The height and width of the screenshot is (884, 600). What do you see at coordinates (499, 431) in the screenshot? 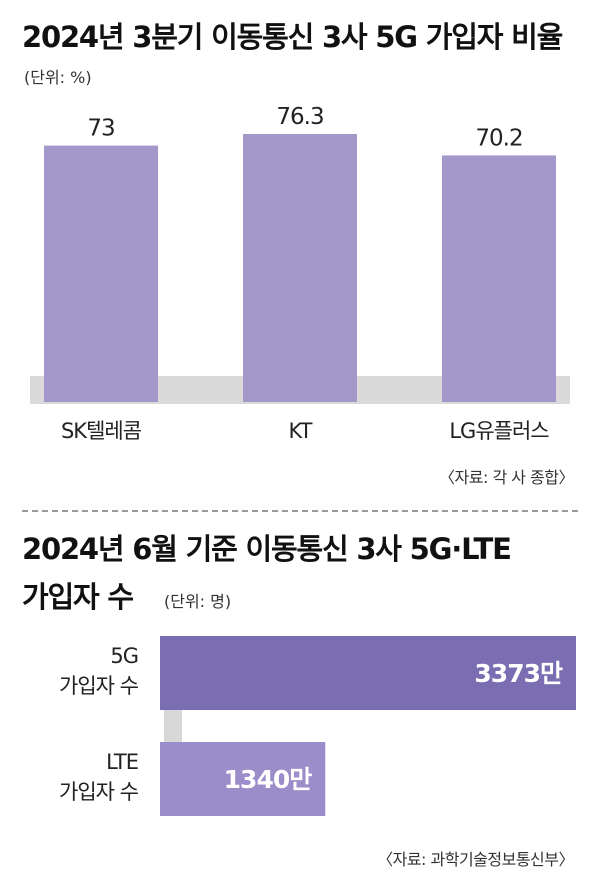
I see `category-label: LG유플러스` at bounding box center [499, 431].